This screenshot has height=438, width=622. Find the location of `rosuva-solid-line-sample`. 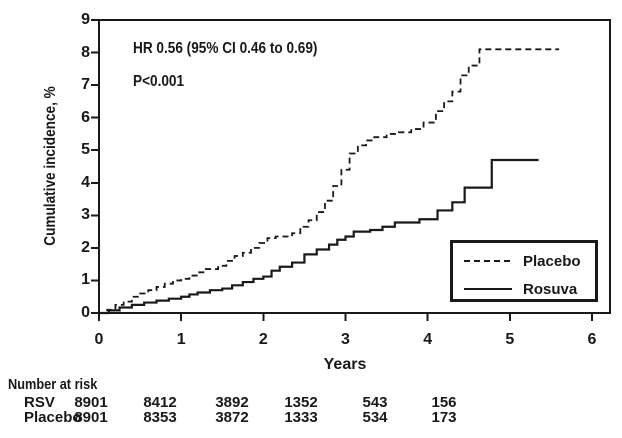

rosuva-solid-line-sample is located at coordinates (488, 289).